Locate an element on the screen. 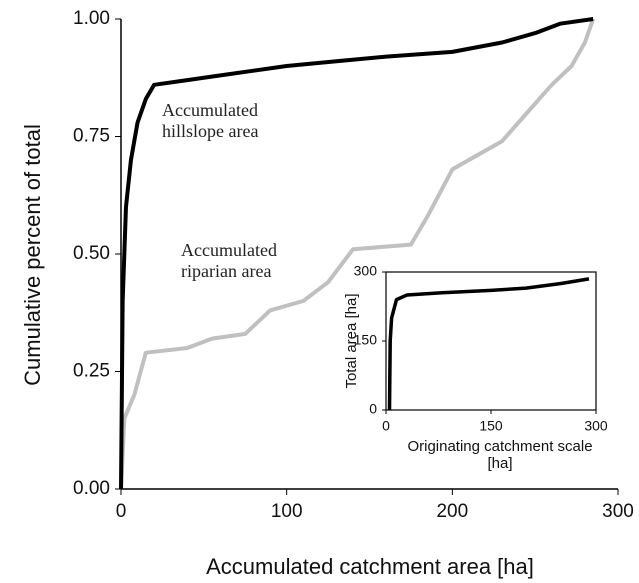 The width and height of the screenshot is (639, 583). x-tick-label: 100 is located at coordinates (287, 511).